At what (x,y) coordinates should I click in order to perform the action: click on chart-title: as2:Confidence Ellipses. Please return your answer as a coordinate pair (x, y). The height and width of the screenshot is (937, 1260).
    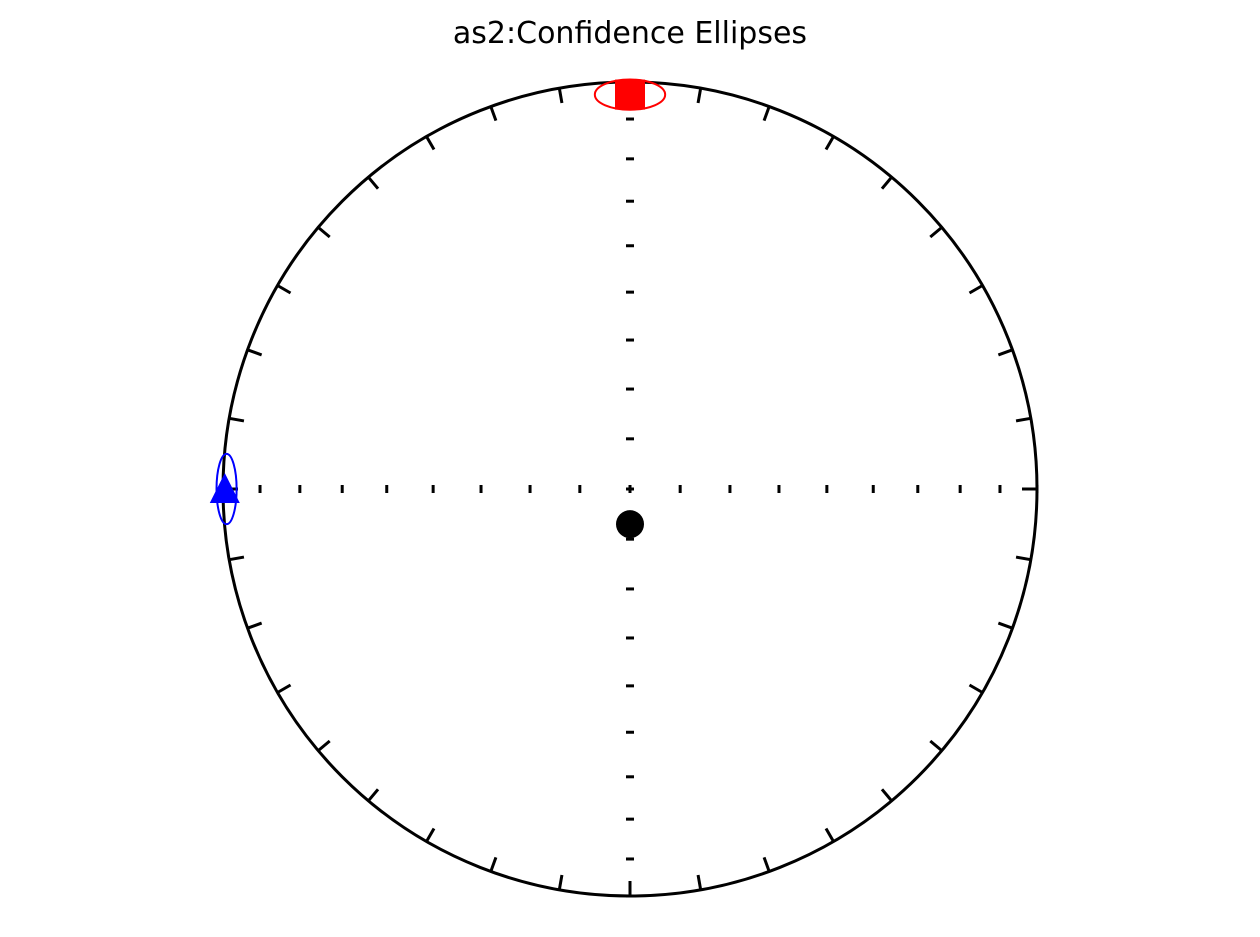
    Looking at the image, I should click on (630, 33).